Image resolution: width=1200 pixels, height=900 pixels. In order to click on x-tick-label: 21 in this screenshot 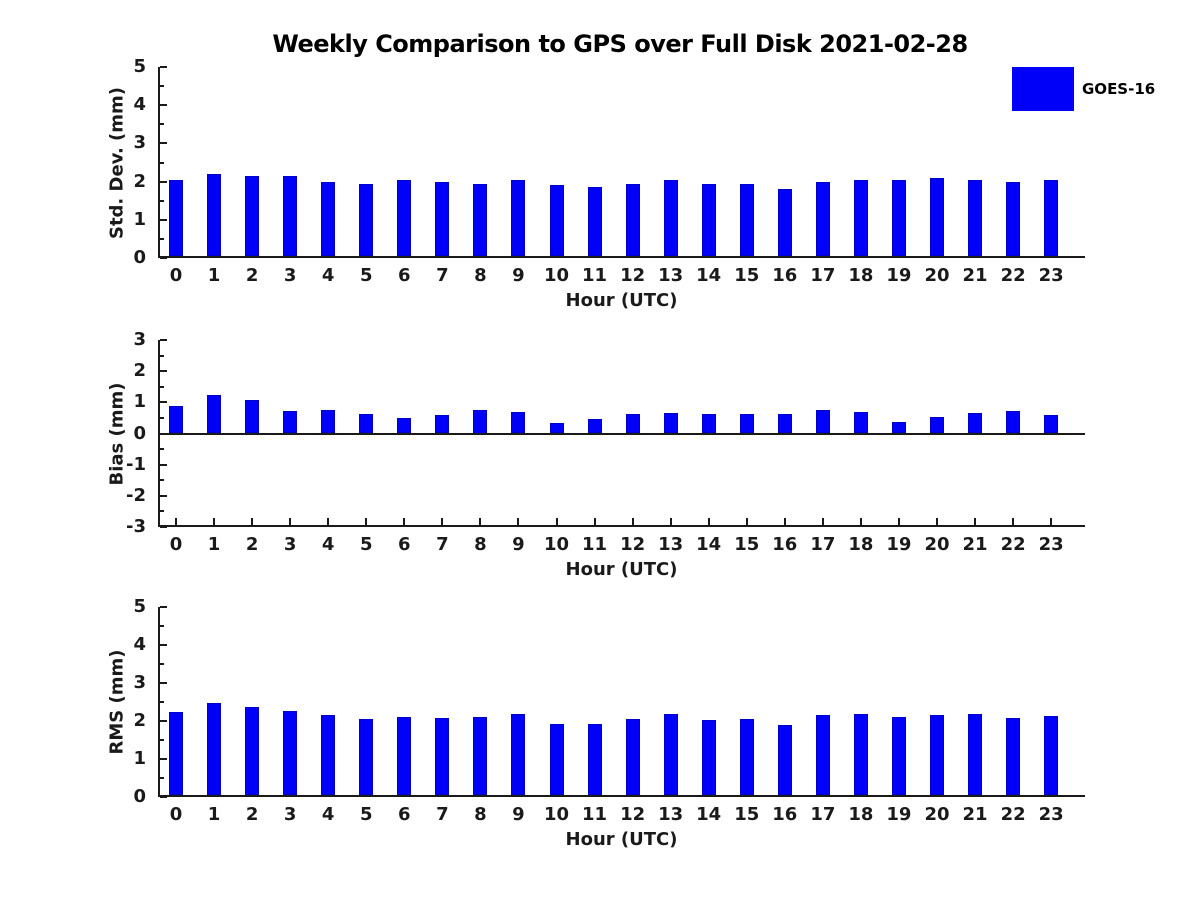, I will do `click(975, 814)`.